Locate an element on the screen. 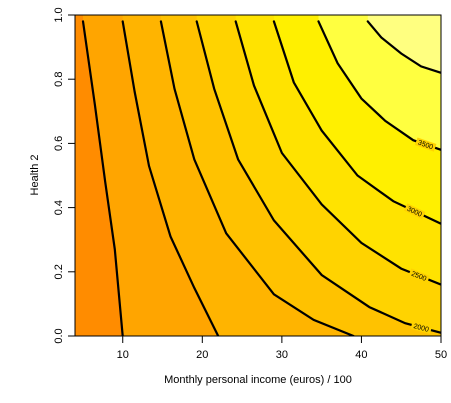 The height and width of the screenshot is (403, 451). y-tick-label: 1.0 is located at coordinates (59, 14).